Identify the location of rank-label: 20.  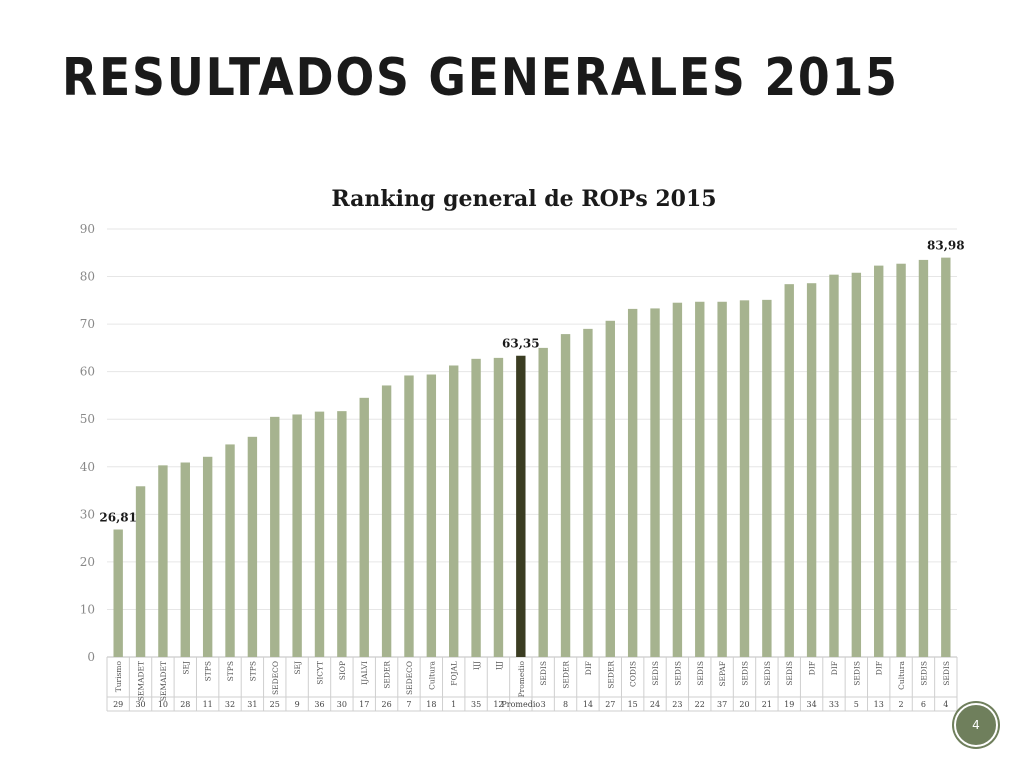
(744, 704).